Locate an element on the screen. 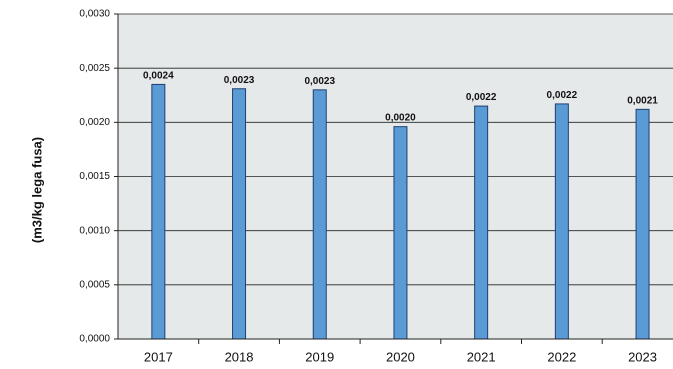 The height and width of the screenshot is (369, 673). y-tick-label: 0,0000 is located at coordinates (94, 339).